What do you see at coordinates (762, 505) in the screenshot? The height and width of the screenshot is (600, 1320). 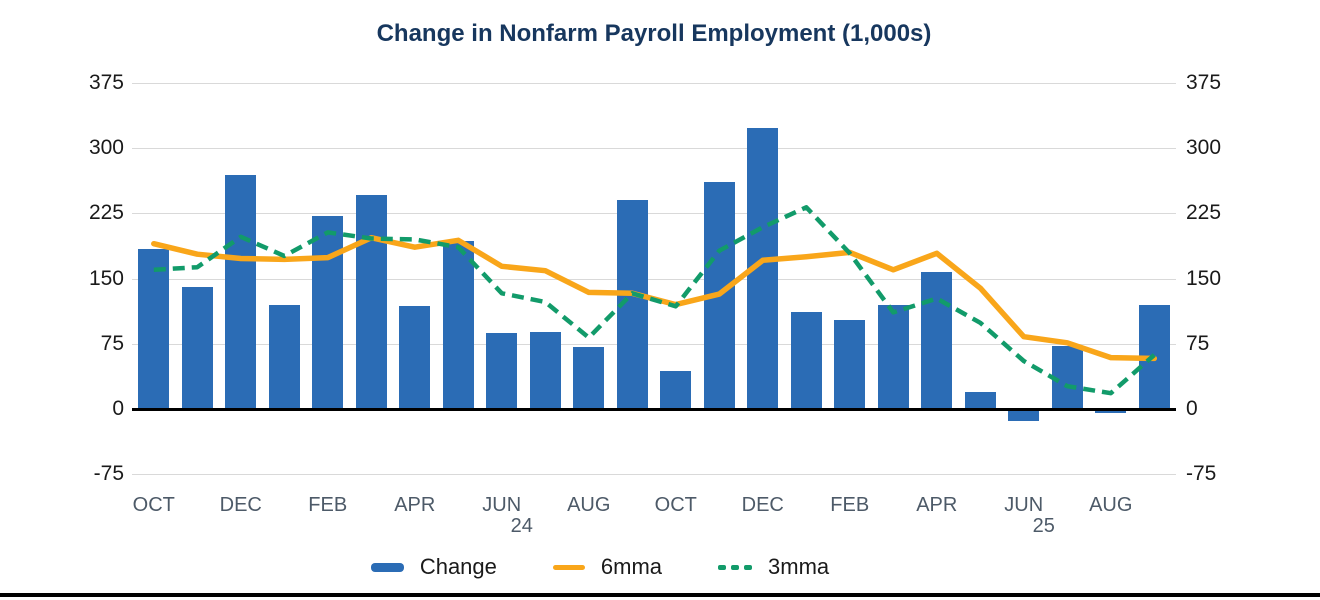 I see `x-tick-14: DEC` at bounding box center [762, 505].